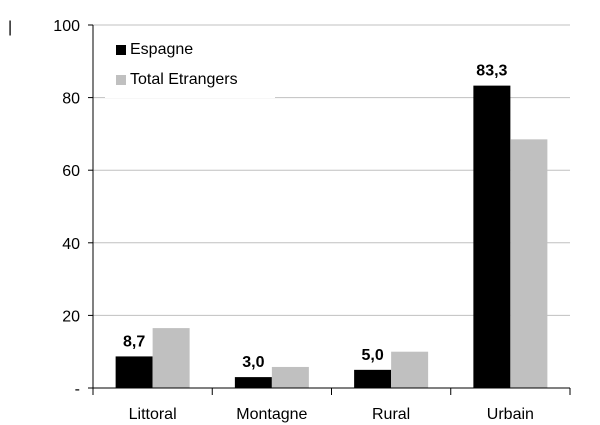 The image size is (600, 425). Describe the element at coordinates (373, 355) in the screenshot. I see `data-label: 5,0` at that location.